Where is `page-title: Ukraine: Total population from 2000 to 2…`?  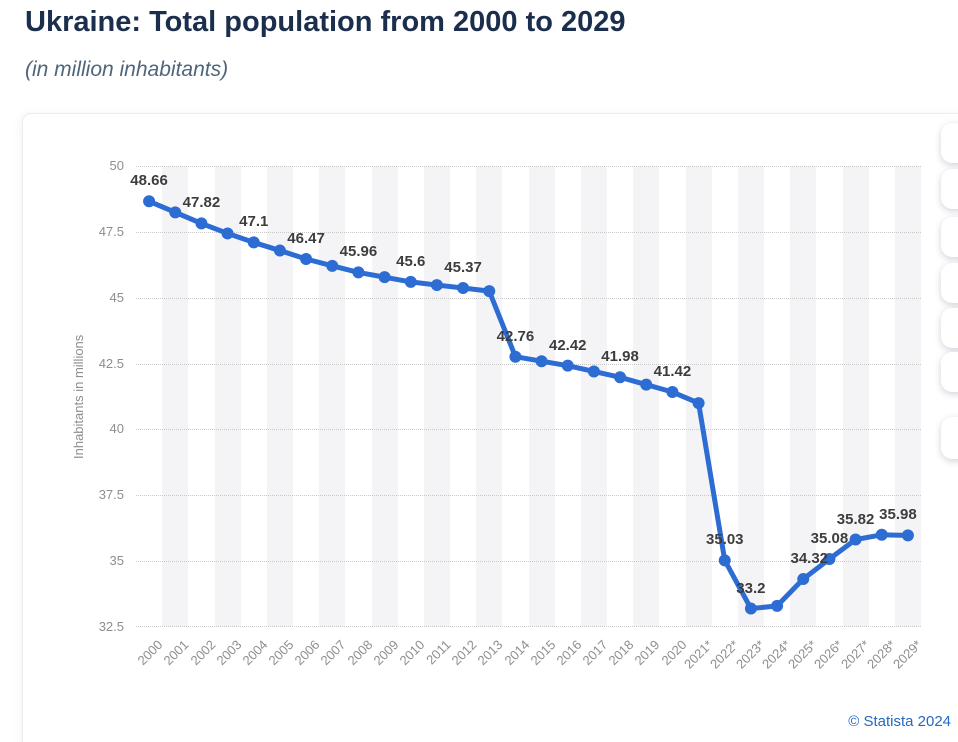 page-title: Ukraine: Total population from 2000 to 2… is located at coordinates (325, 22).